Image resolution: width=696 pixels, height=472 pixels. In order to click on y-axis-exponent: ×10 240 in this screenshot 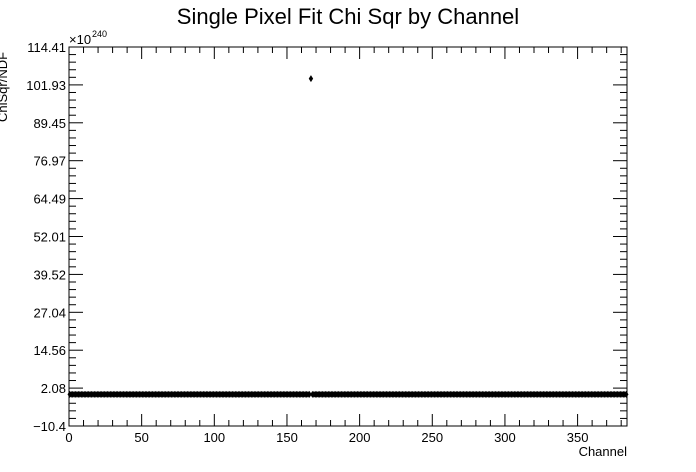, I will do `click(88, 38)`.